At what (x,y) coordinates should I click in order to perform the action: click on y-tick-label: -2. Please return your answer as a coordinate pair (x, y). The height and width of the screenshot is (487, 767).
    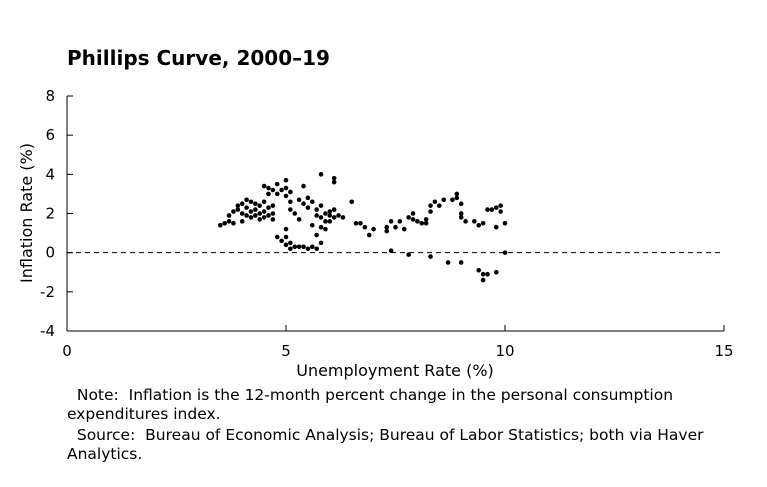
    Looking at the image, I should click on (47, 292).